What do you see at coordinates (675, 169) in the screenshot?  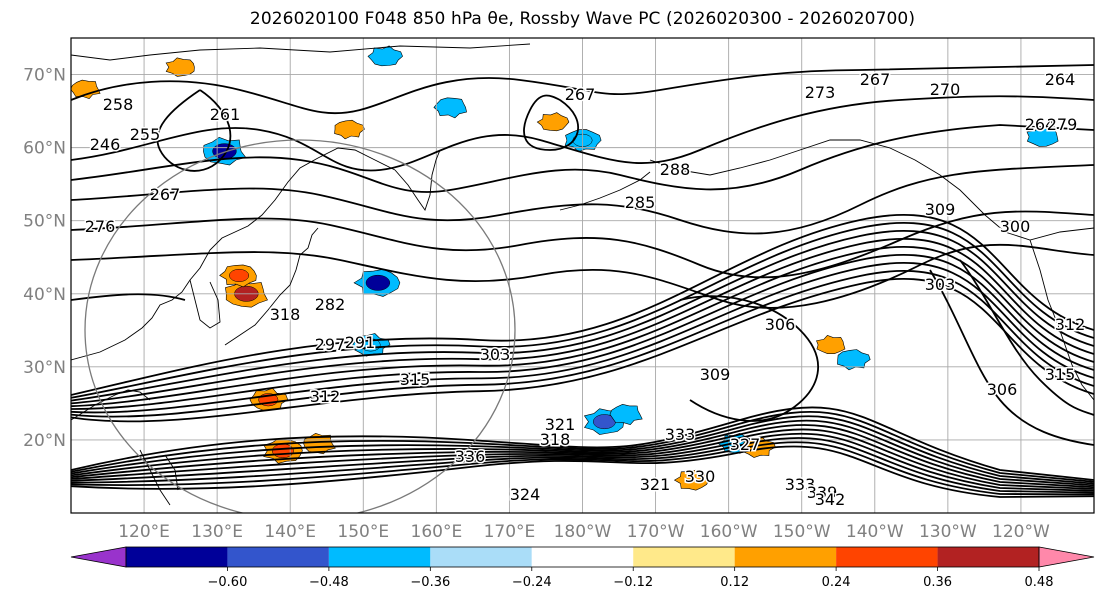 I see `contour-label: 288` at bounding box center [675, 169].